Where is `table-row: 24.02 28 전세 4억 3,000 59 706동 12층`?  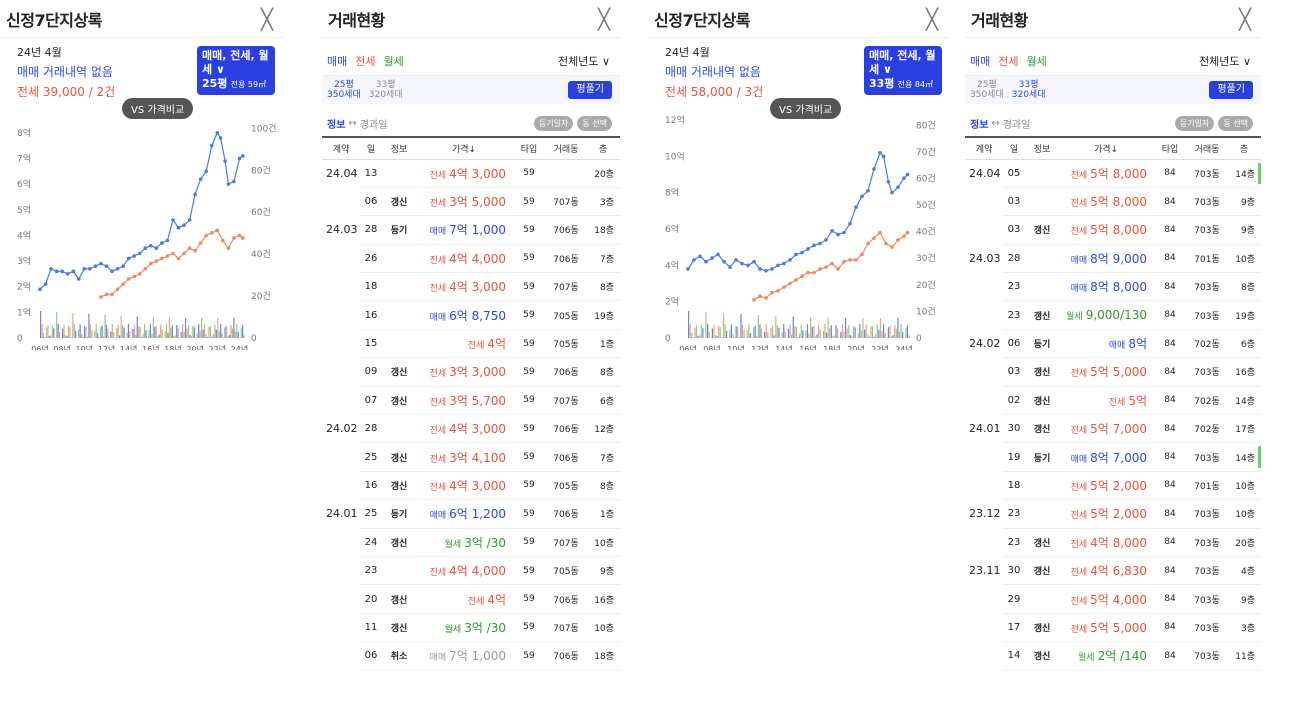 table-row: 24.02 28 전세 4억 3,000 59 706동 12층 is located at coordinates (471, 429).